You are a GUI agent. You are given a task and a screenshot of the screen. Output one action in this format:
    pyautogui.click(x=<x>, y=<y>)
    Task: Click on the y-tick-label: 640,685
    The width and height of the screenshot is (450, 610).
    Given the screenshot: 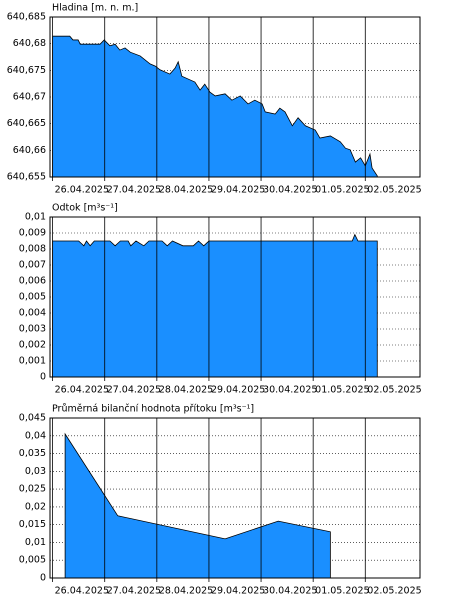 What is the action you would take?
    pyautogui.click(x=26, y=17)
    